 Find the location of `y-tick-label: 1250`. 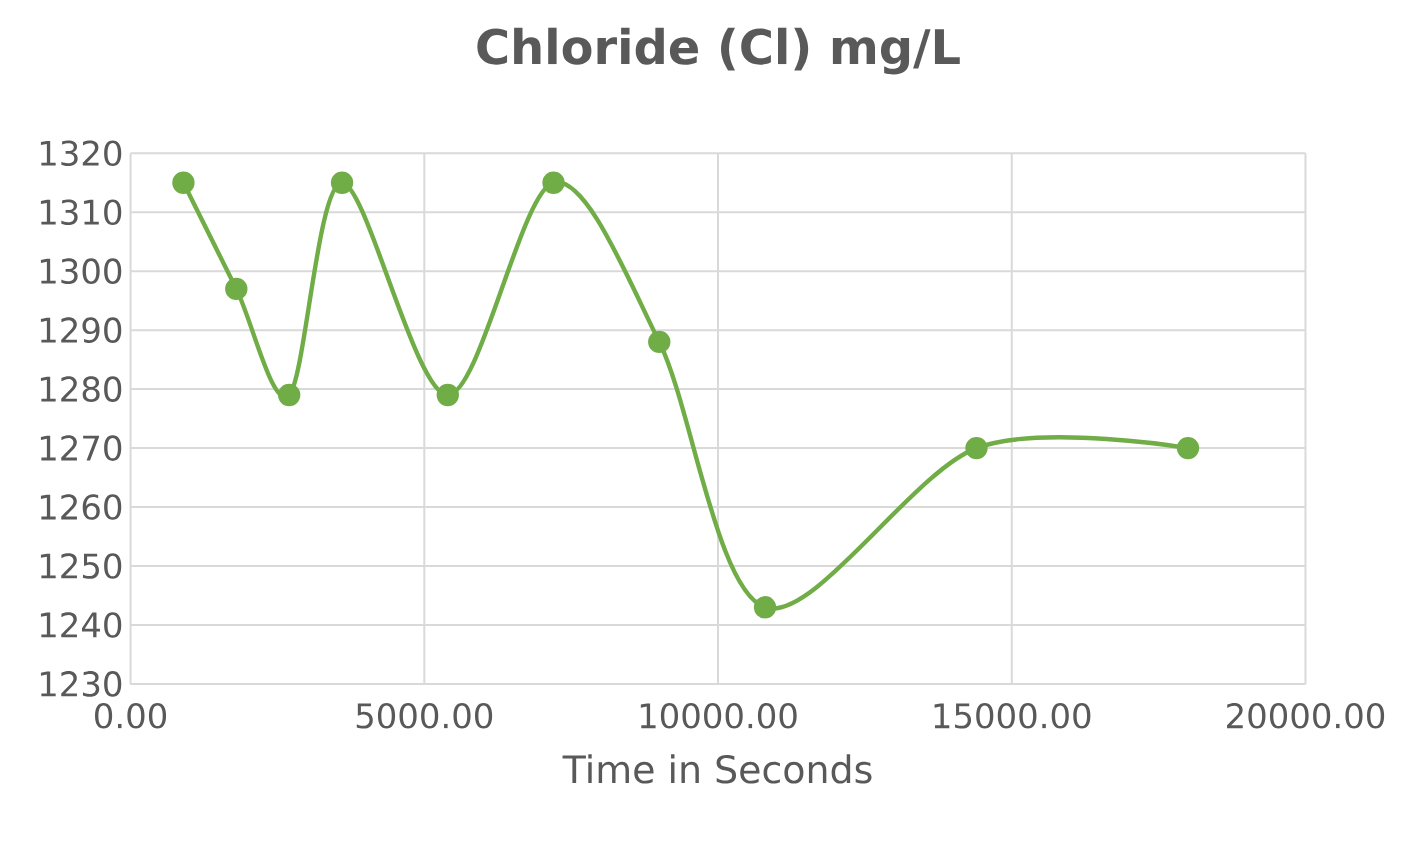

y-tick-label: 1250 is located at coordinates (81, 566).